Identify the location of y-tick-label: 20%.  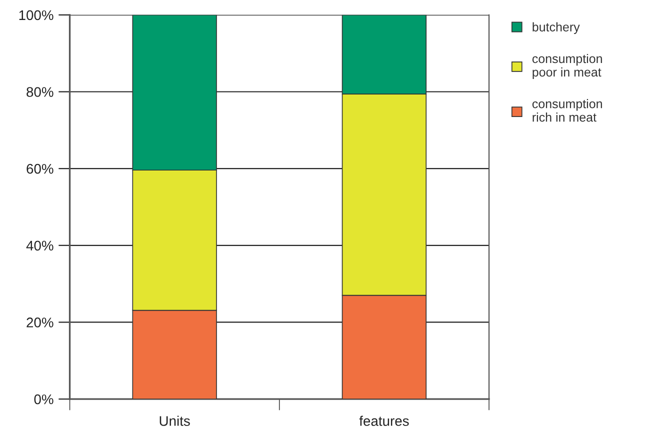
(40, 323).